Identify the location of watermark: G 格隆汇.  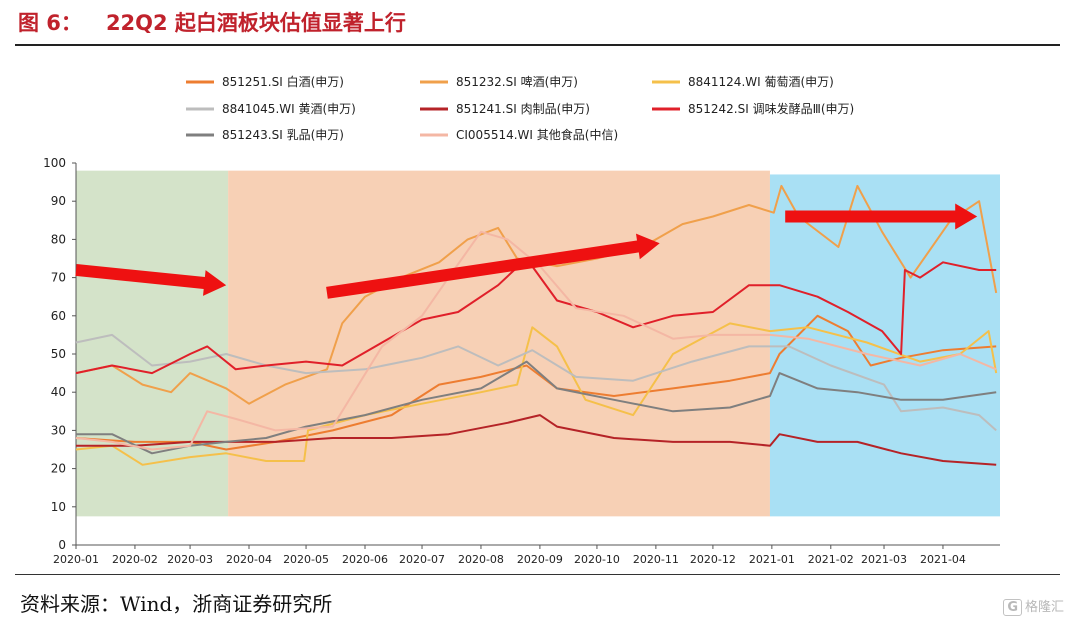
(1033, 606).